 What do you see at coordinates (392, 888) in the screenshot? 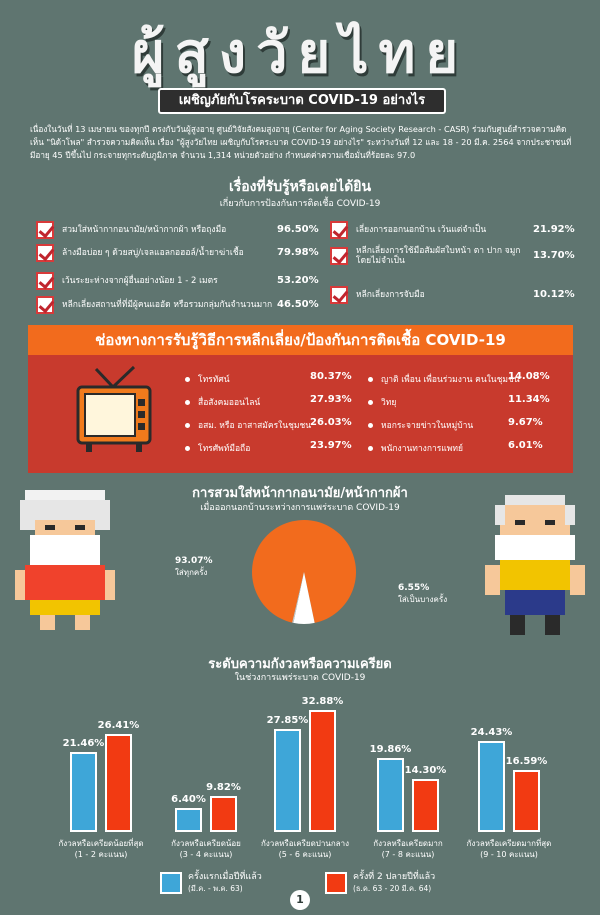
I see `legend-second-period: (ธ.ค. 63 - 20 มี.ค. 64)` at bounding box center [392, 888].